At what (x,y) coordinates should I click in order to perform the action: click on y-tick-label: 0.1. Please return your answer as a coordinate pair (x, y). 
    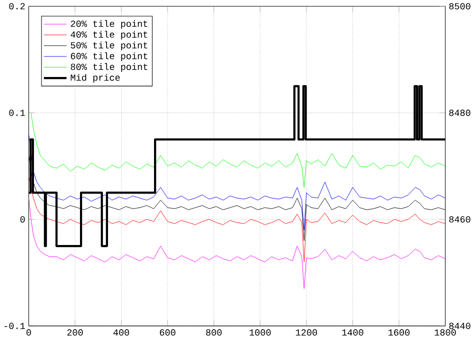
    Looking at the image, I should click on (17, 113).